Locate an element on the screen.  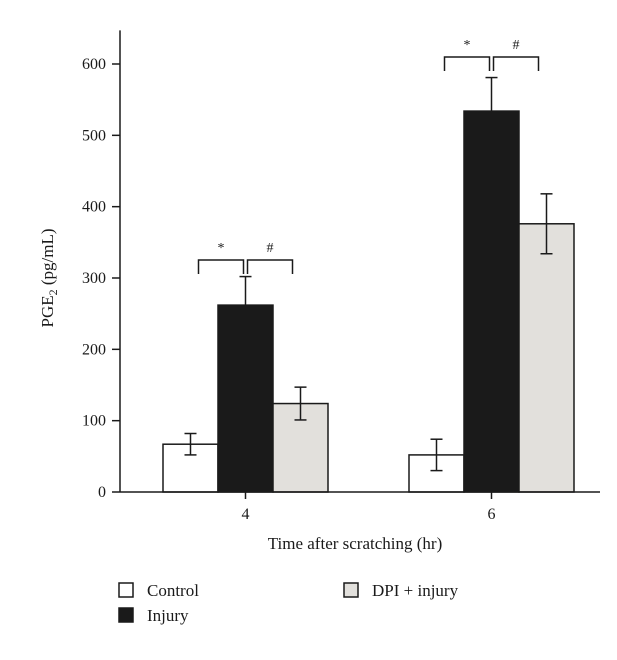
y-axis-title-main: PGE is located at coordinates (47, 311).